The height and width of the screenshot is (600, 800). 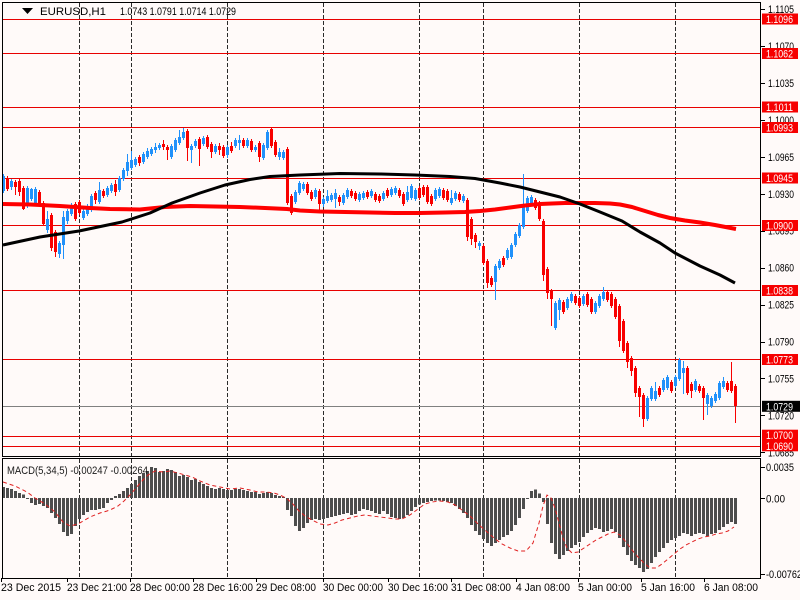 What do you see at coordinates (779, 292) in the screenshot?
I see `svg-text: 1.0838` at bounding box center [779, 292].